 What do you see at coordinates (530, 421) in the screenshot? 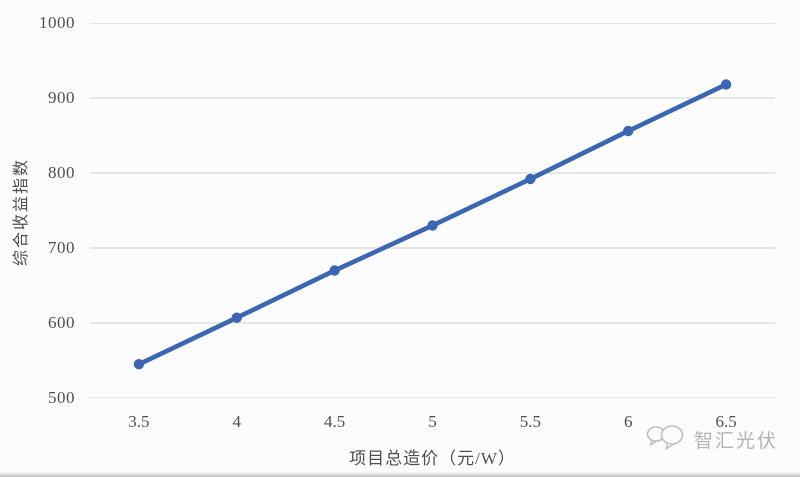
I see `x-tick-label: 5.5` at bounding box center [530, 421].